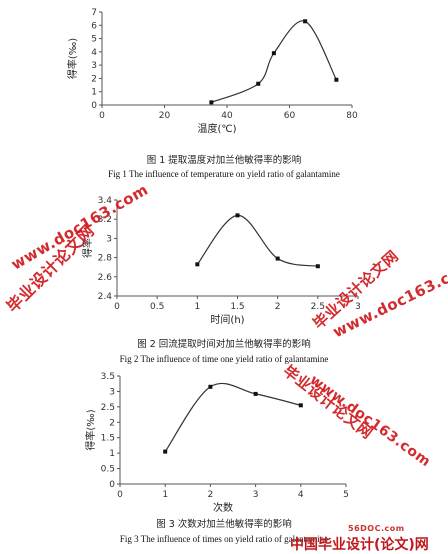 This screenshot has height=554, width=448. What do you see at coordinates (227, 319) in the screenshot?
I see `chart-2-x-axis-label: 时间(h)` at bounding box center [227, 319].